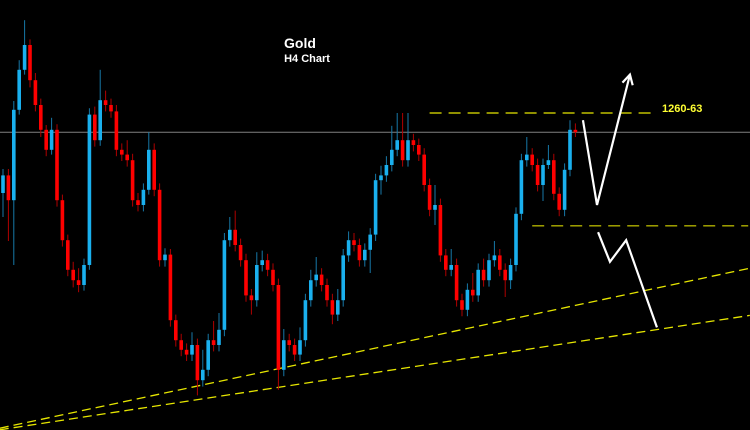 The image size is (750, 430). What do you see at coordinates (627, 279) in the screenshot?
I see `arrow-down` at bounding box center [627, 279].